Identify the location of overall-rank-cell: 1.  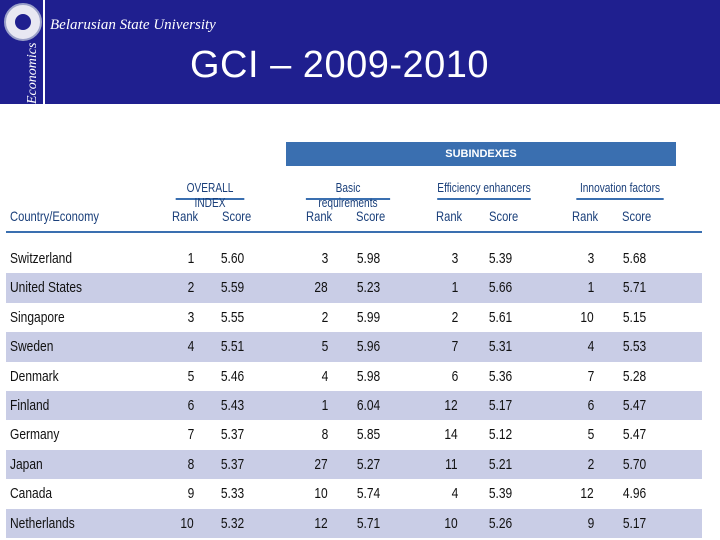
(190, 258).